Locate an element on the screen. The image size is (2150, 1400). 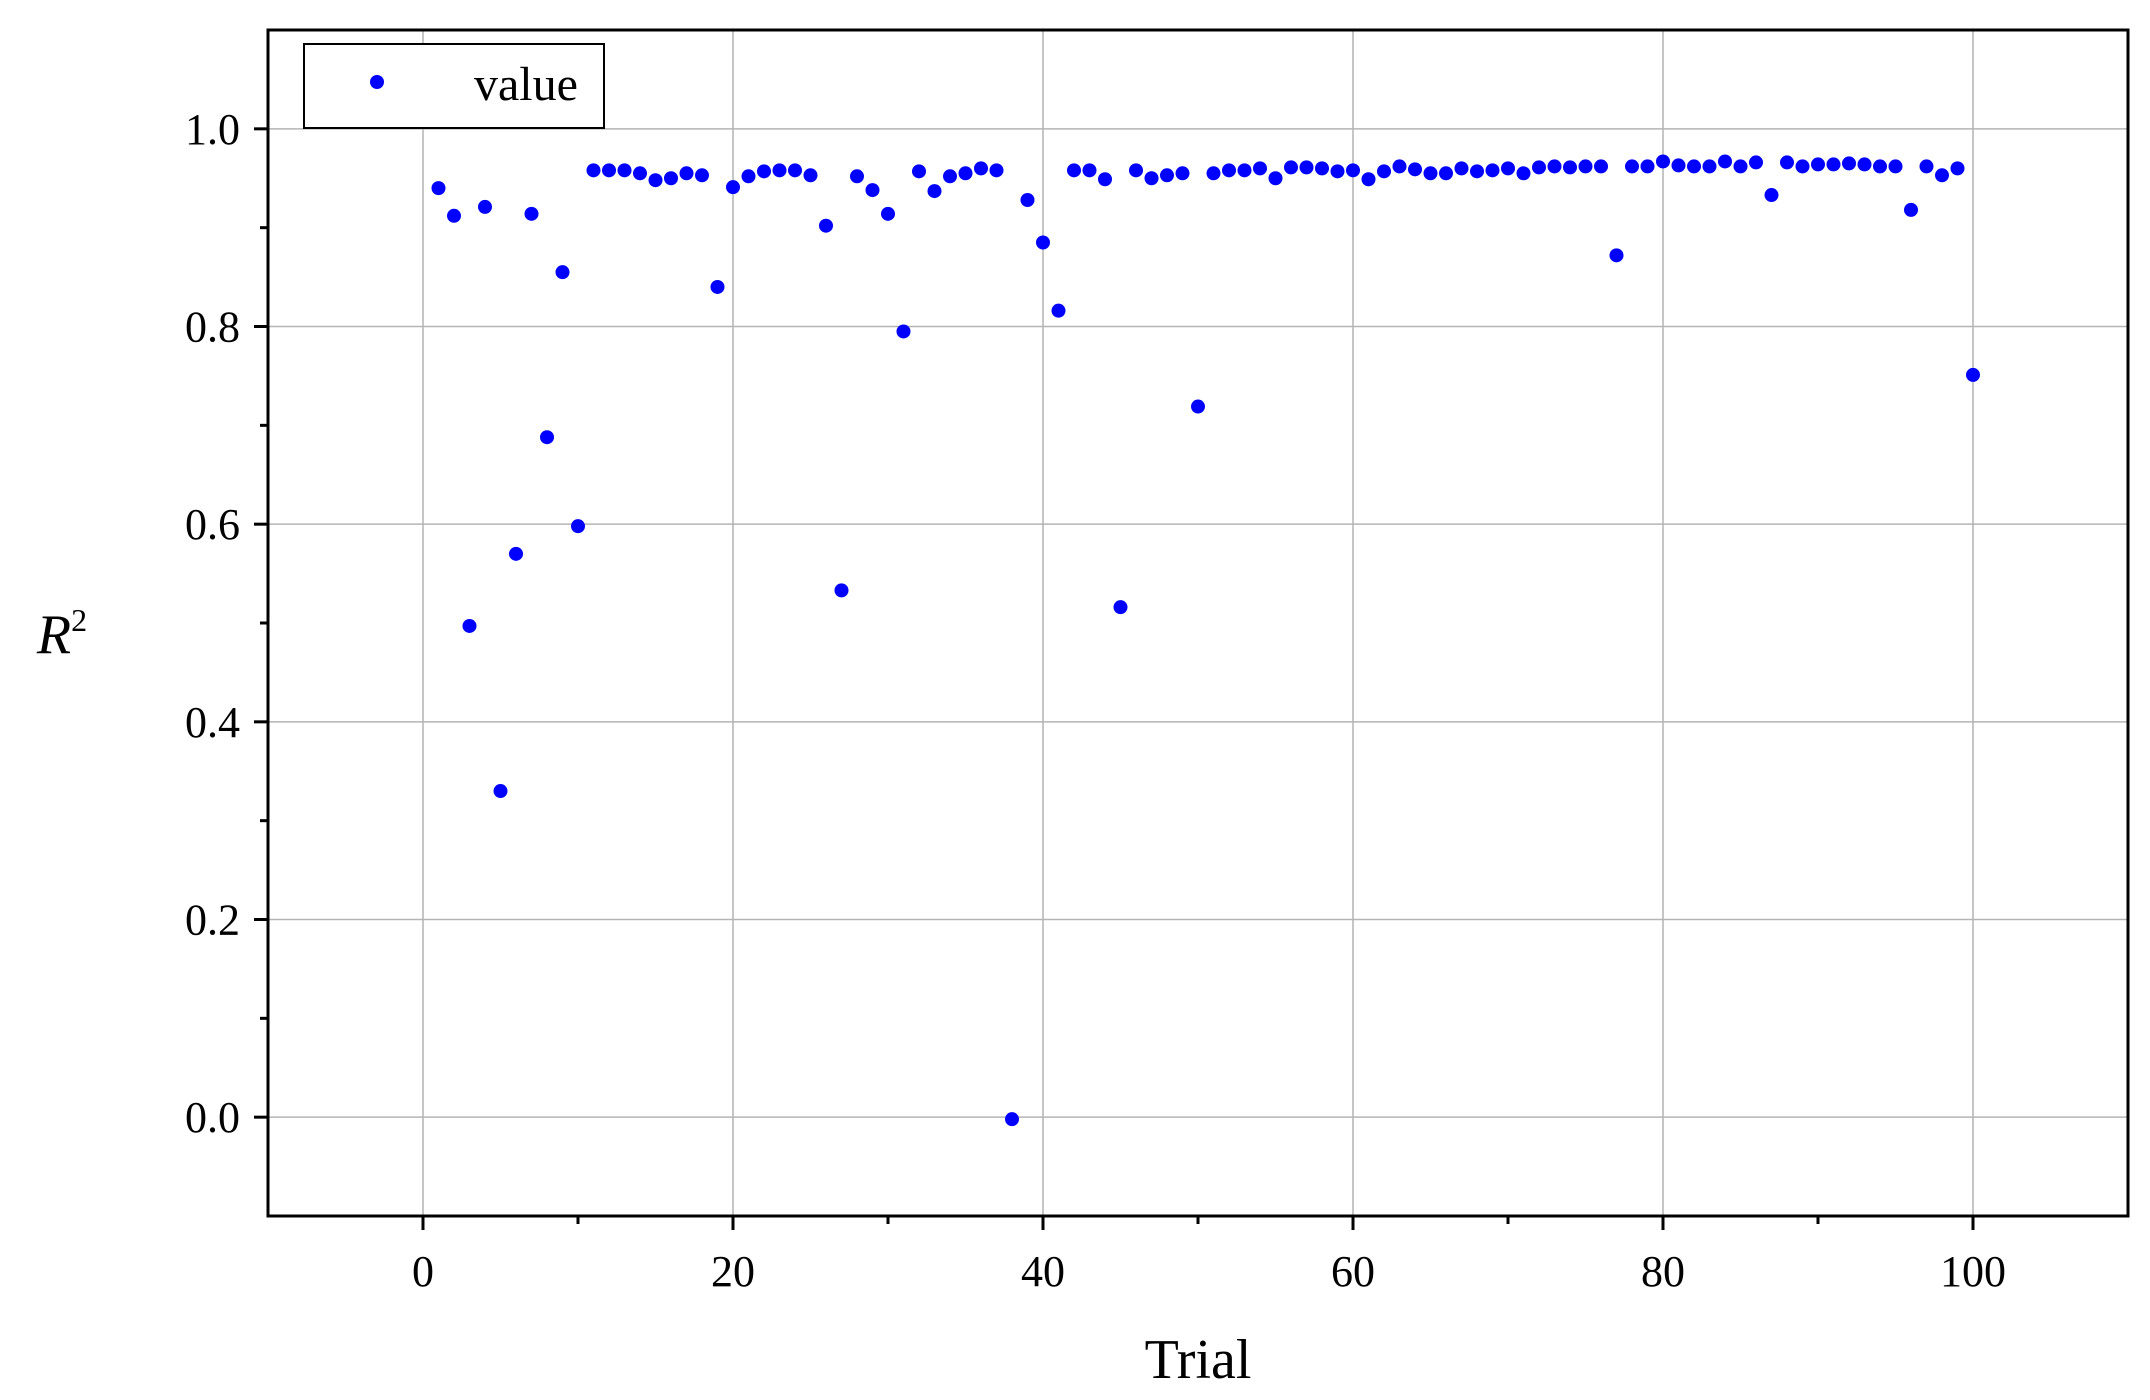
y-tick-label: 0.6 is located at coordinates (212, 524).